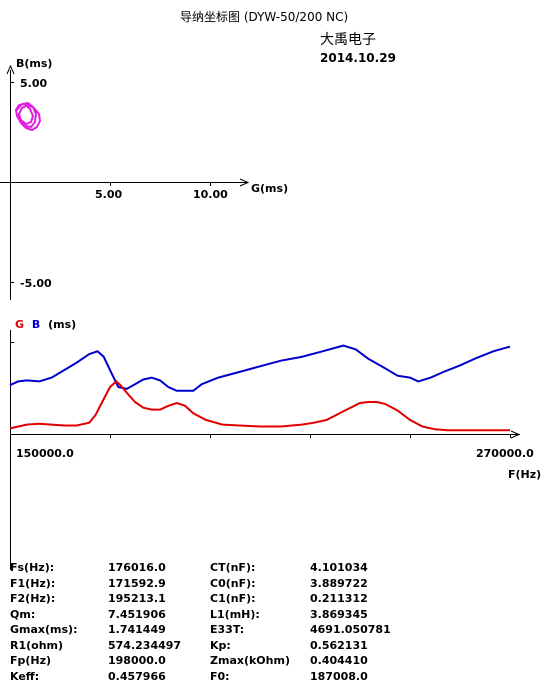 The height and width of the screenshot is (700, 550). I want to click on param-value: 7.451906, so click(137, 614).